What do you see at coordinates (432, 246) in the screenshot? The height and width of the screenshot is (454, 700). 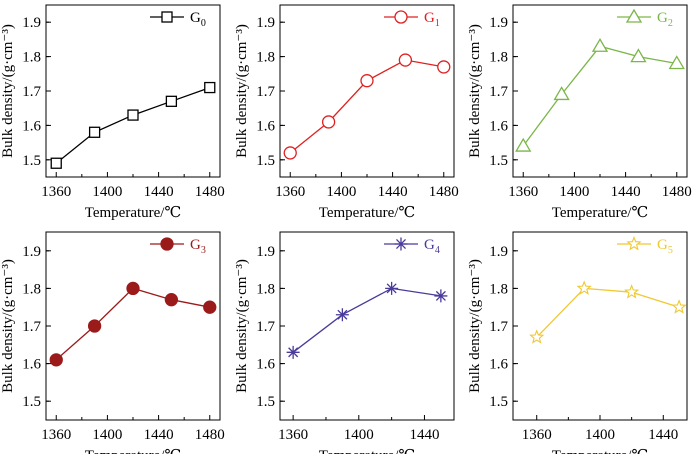 I see `legend-label: G4` at bounding box center [432, 246].